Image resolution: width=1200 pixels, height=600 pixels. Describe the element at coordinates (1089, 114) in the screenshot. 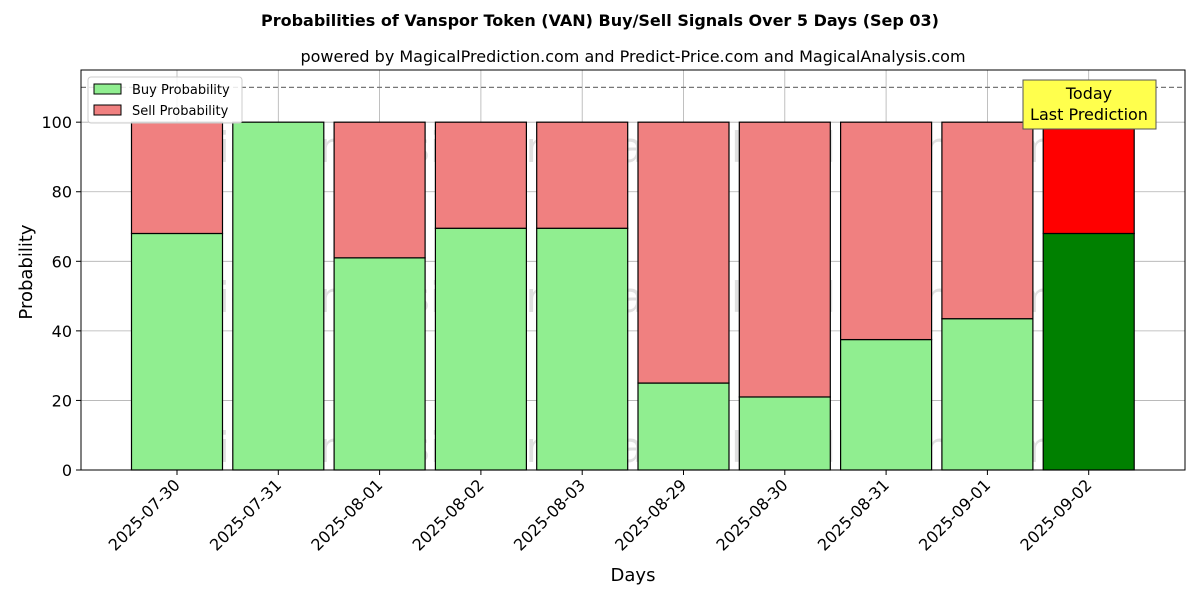

I see `annotation-line-1: Last Prediction` at that location.